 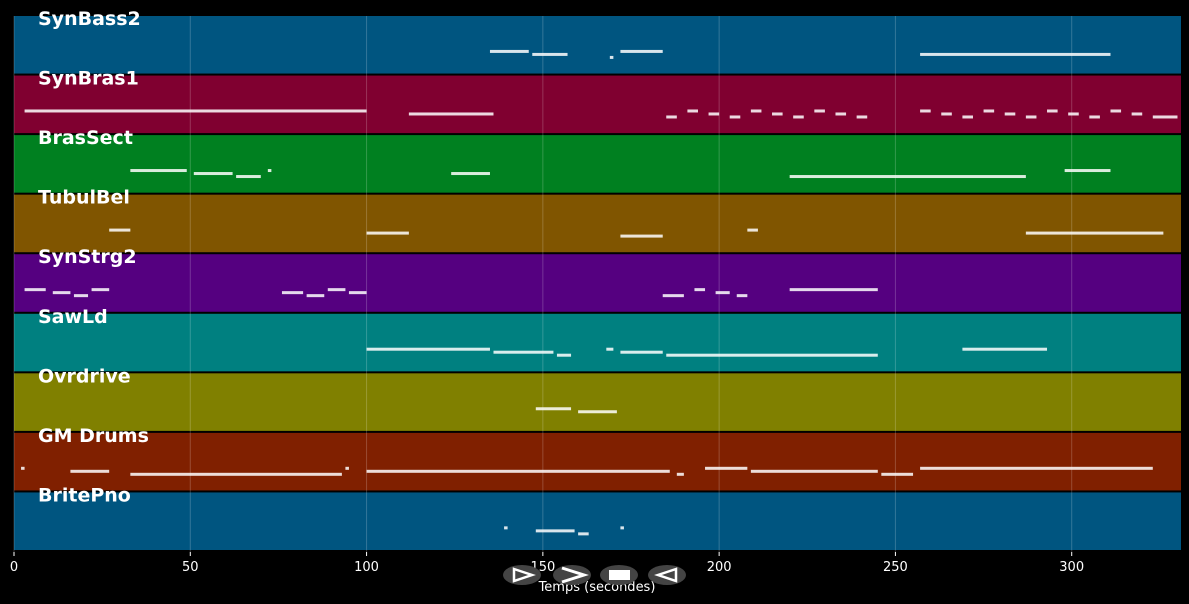 What do you see at coordinates (87, 257) in the screenshot?
I see `track-label: SynStrg2` at bounding box center [87, 257].